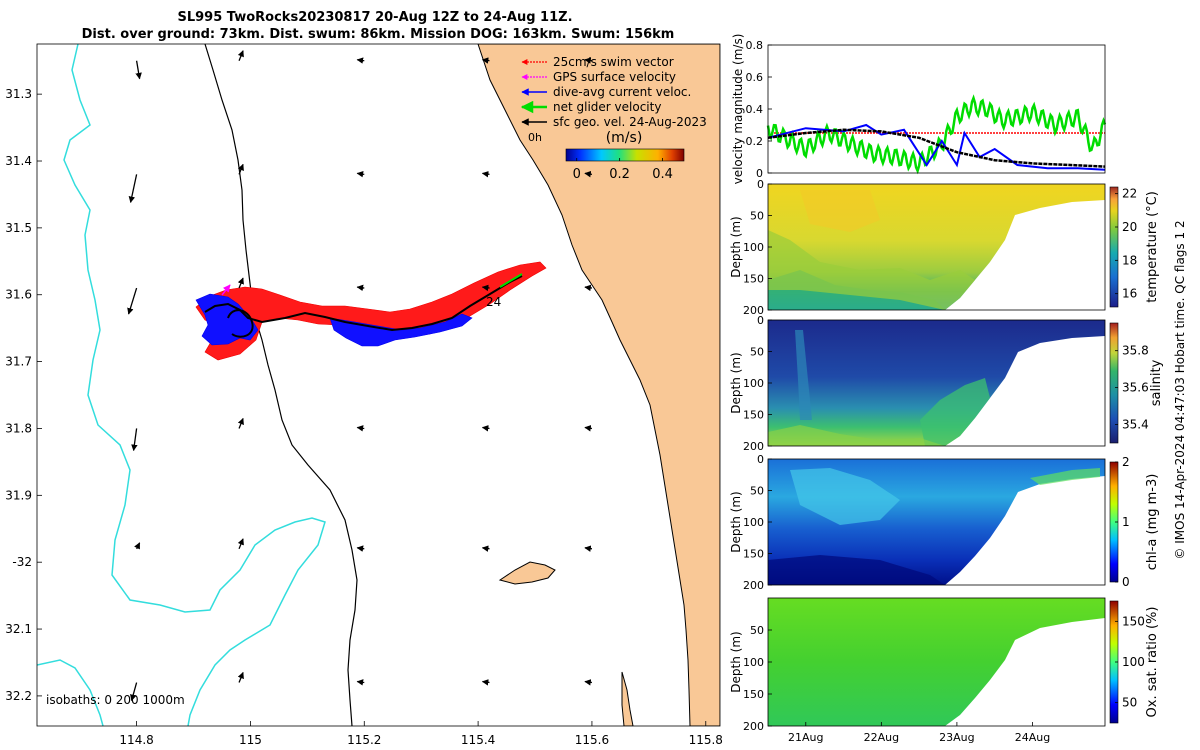 Image resolution: width=1200 pixels, height=750 pixels. I want to click on speed-colorbar-ticks: 0 0.2 0.4, so click(623, 170).